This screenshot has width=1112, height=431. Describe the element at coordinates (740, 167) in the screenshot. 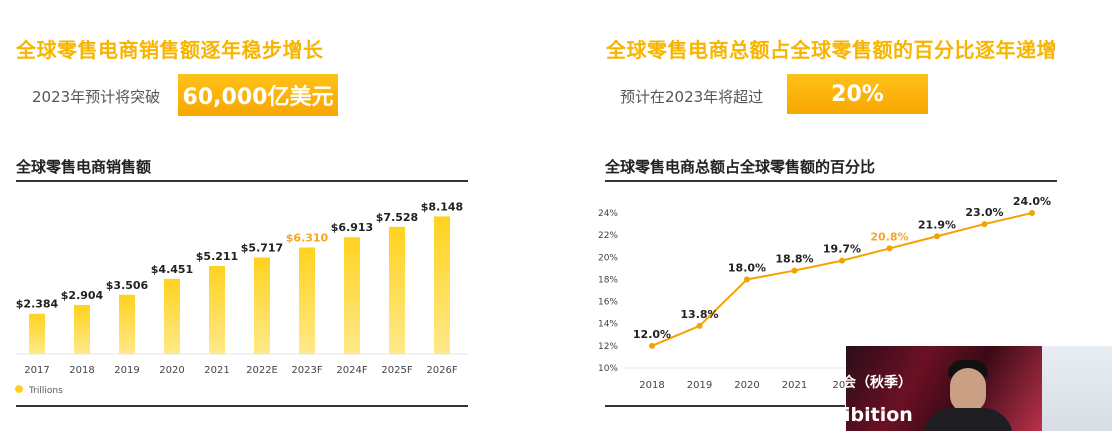

I see `right-chart-title: 全球零售电商总额占全球零售额的百分比` at that location.